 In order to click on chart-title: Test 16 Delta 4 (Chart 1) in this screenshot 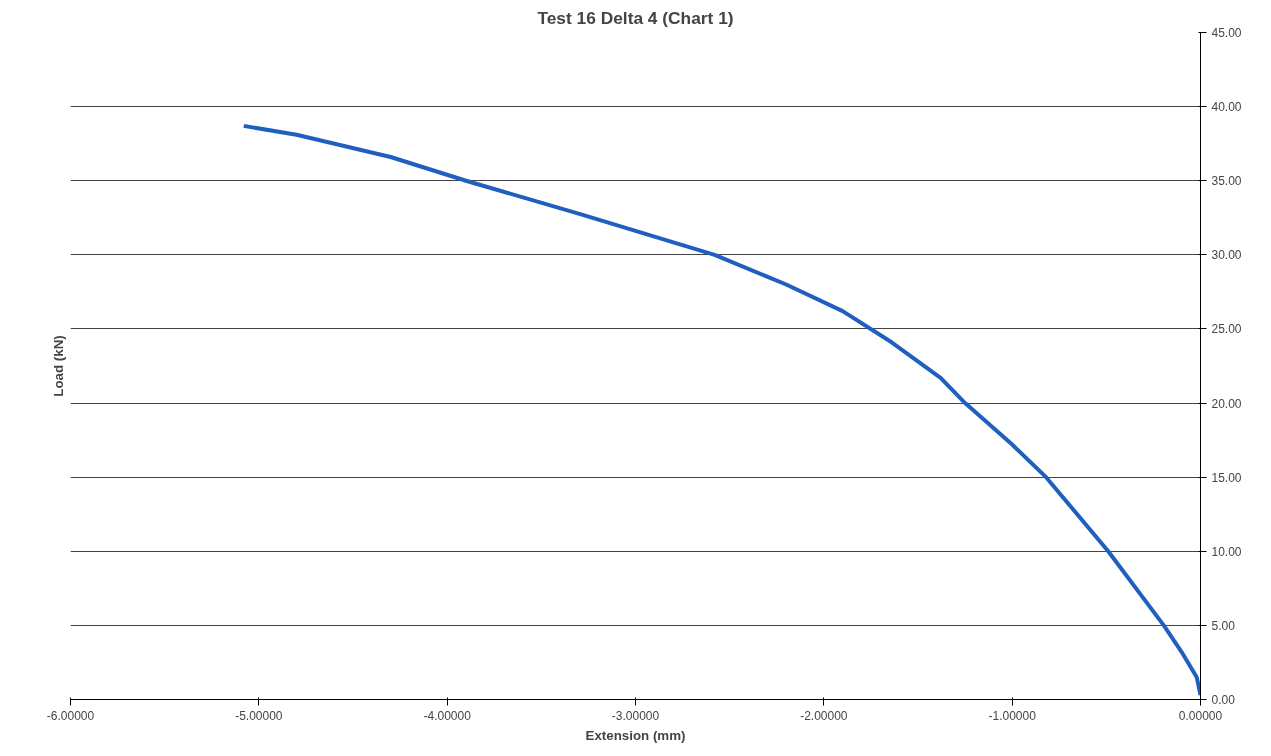, I will do `click(635, 17)`.